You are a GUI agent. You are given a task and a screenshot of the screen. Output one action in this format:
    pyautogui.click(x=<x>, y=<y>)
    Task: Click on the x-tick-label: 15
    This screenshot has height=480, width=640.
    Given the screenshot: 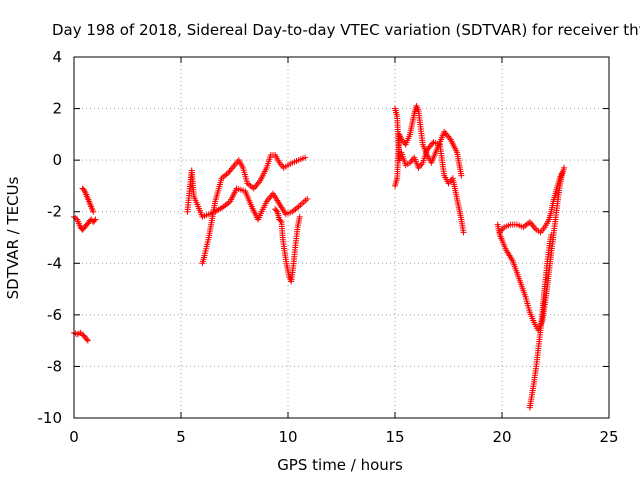 What is the action you would take?
    pyautogui.click(x=394, y=437)
    